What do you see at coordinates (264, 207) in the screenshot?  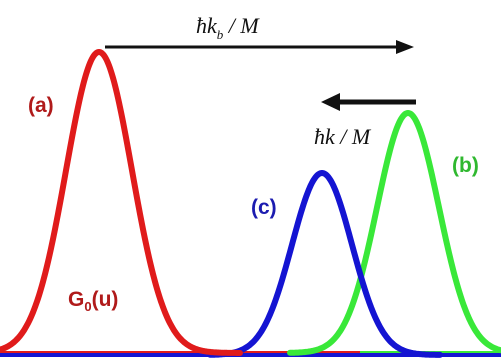 I see `label-c: (c)` at bounding box center [264, 207].